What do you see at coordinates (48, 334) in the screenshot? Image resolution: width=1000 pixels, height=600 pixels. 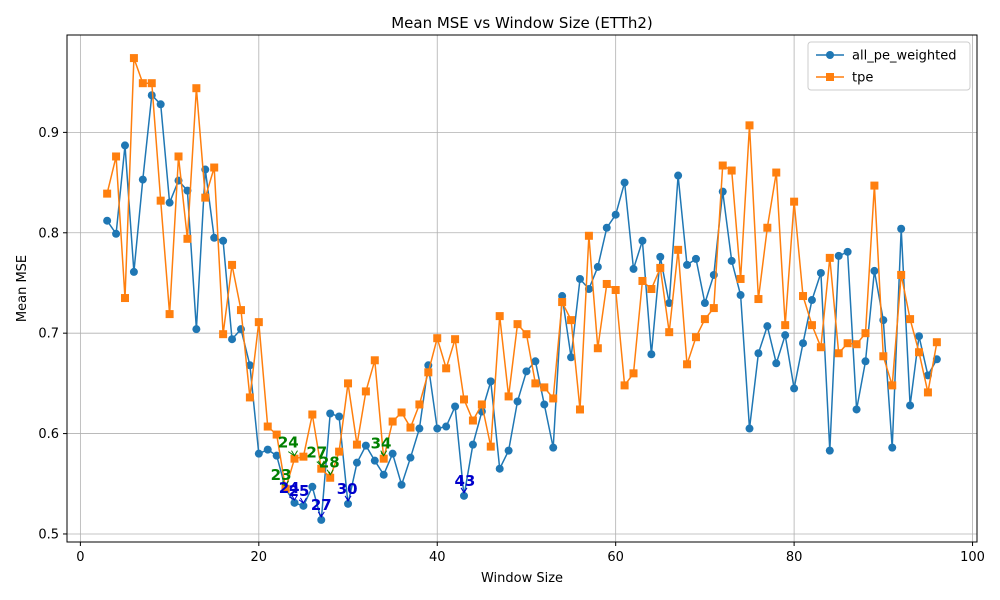 I see `y-tick-label: 0.7` at bounding box center [48, 334].